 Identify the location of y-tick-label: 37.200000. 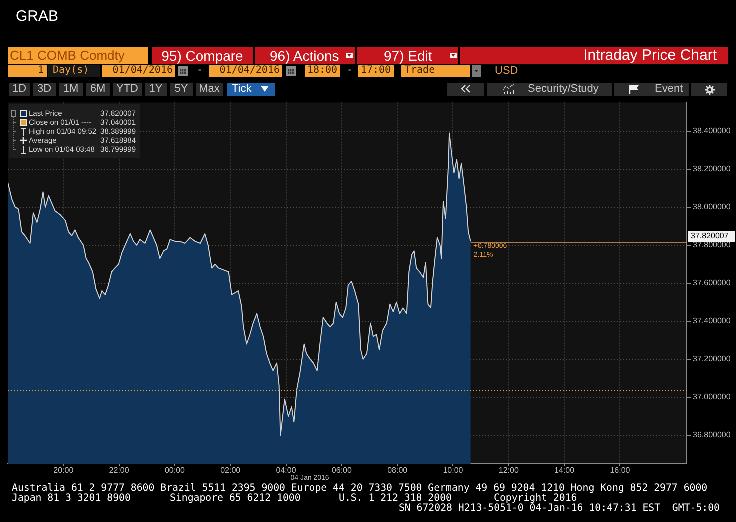
(712, 359).